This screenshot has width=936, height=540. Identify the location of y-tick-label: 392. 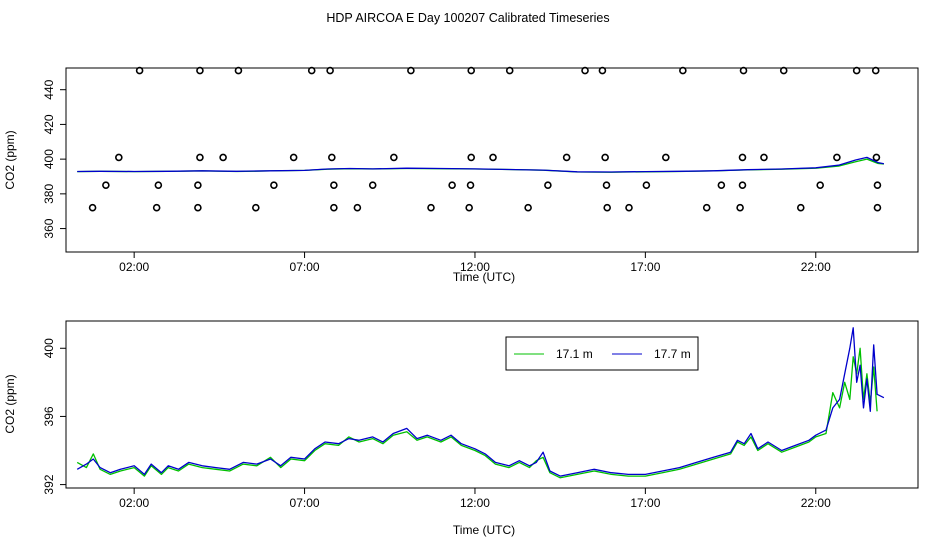
(49, 484).